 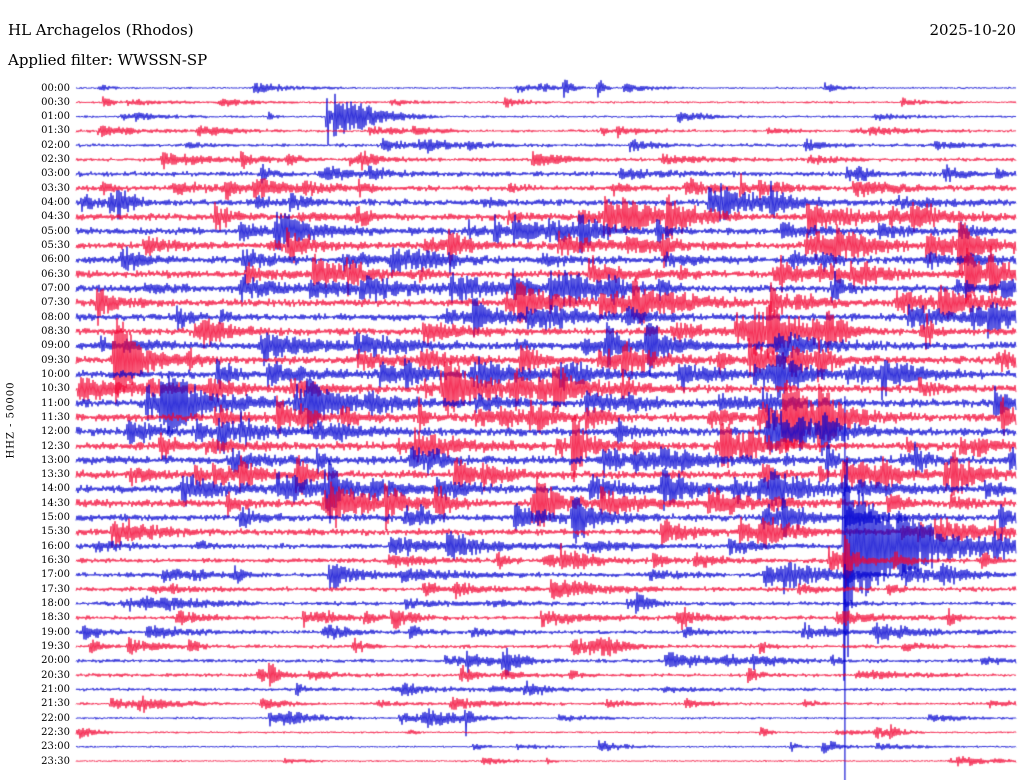 What do you see at coordinates (55, 704) in the screenshot?
I see `row-time-label: 21:30` at bounding box center [55, 704].